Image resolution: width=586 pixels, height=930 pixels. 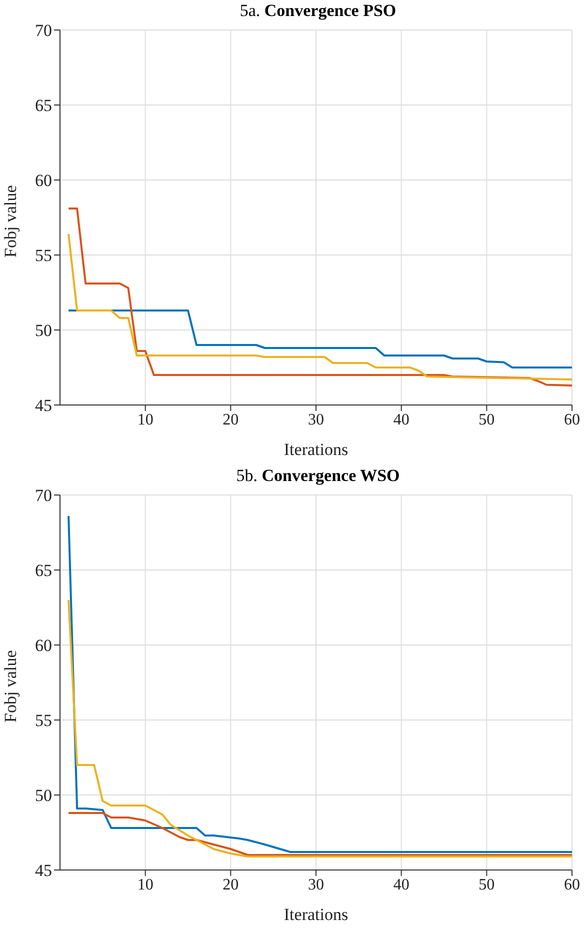 I want to click on chart-title: 5b. Convergence WSO, so click(x=318, y=475).